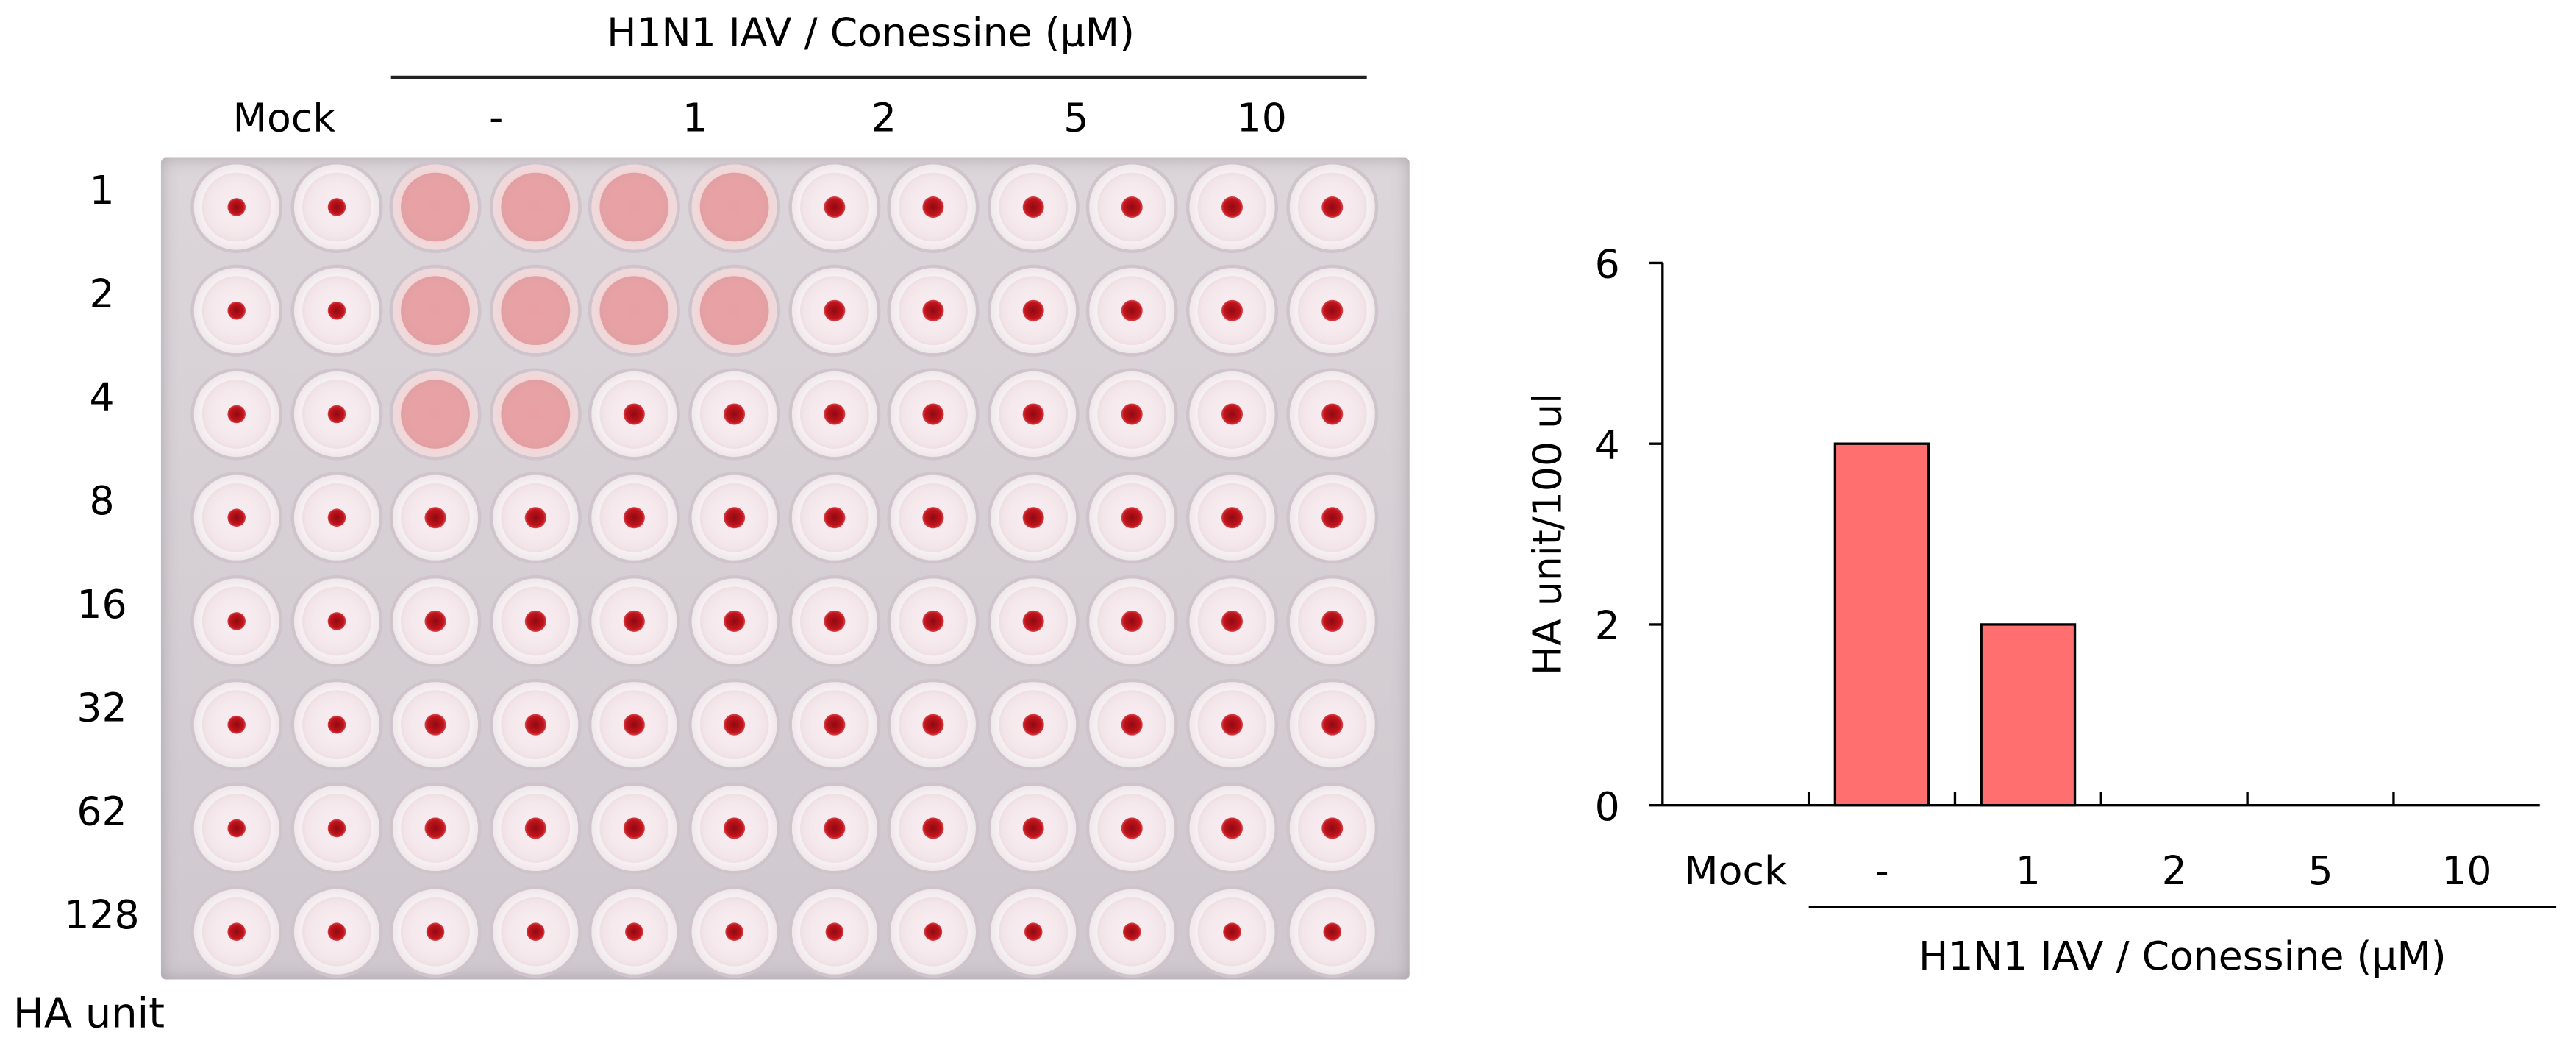 This screenshot has width=2576, height=1049. Describe the element at coordinates (2183, 956) in the screenshot. I see `x-axis-label: H1N1 IAV / Conessine (μM)` at that location.